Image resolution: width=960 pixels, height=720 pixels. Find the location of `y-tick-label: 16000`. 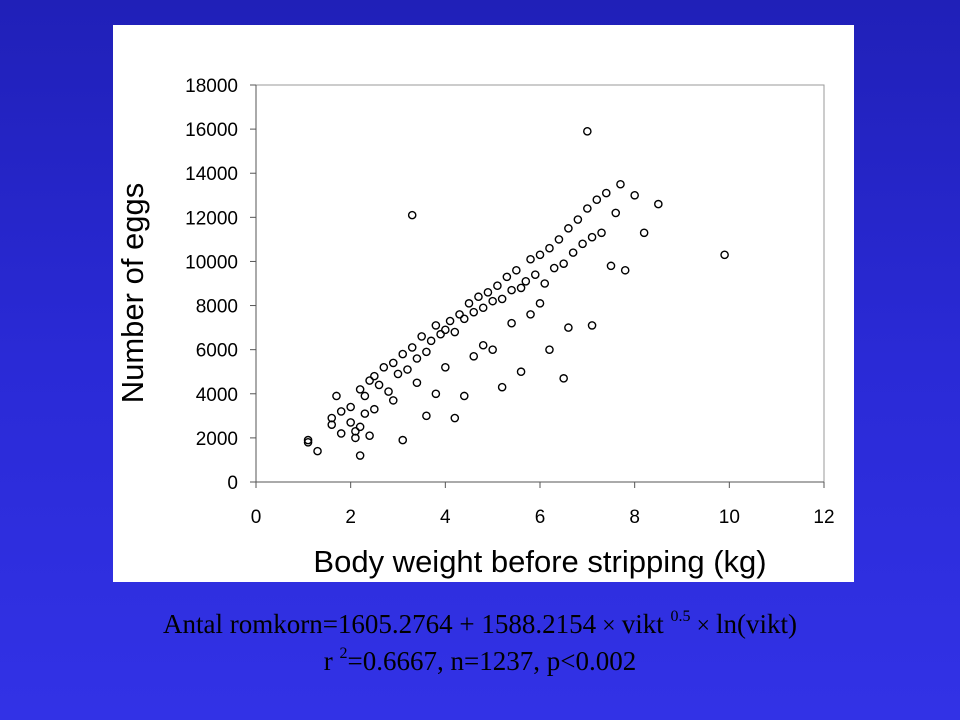

y-tick-label: 16000 is located at coordinates (211, 130).